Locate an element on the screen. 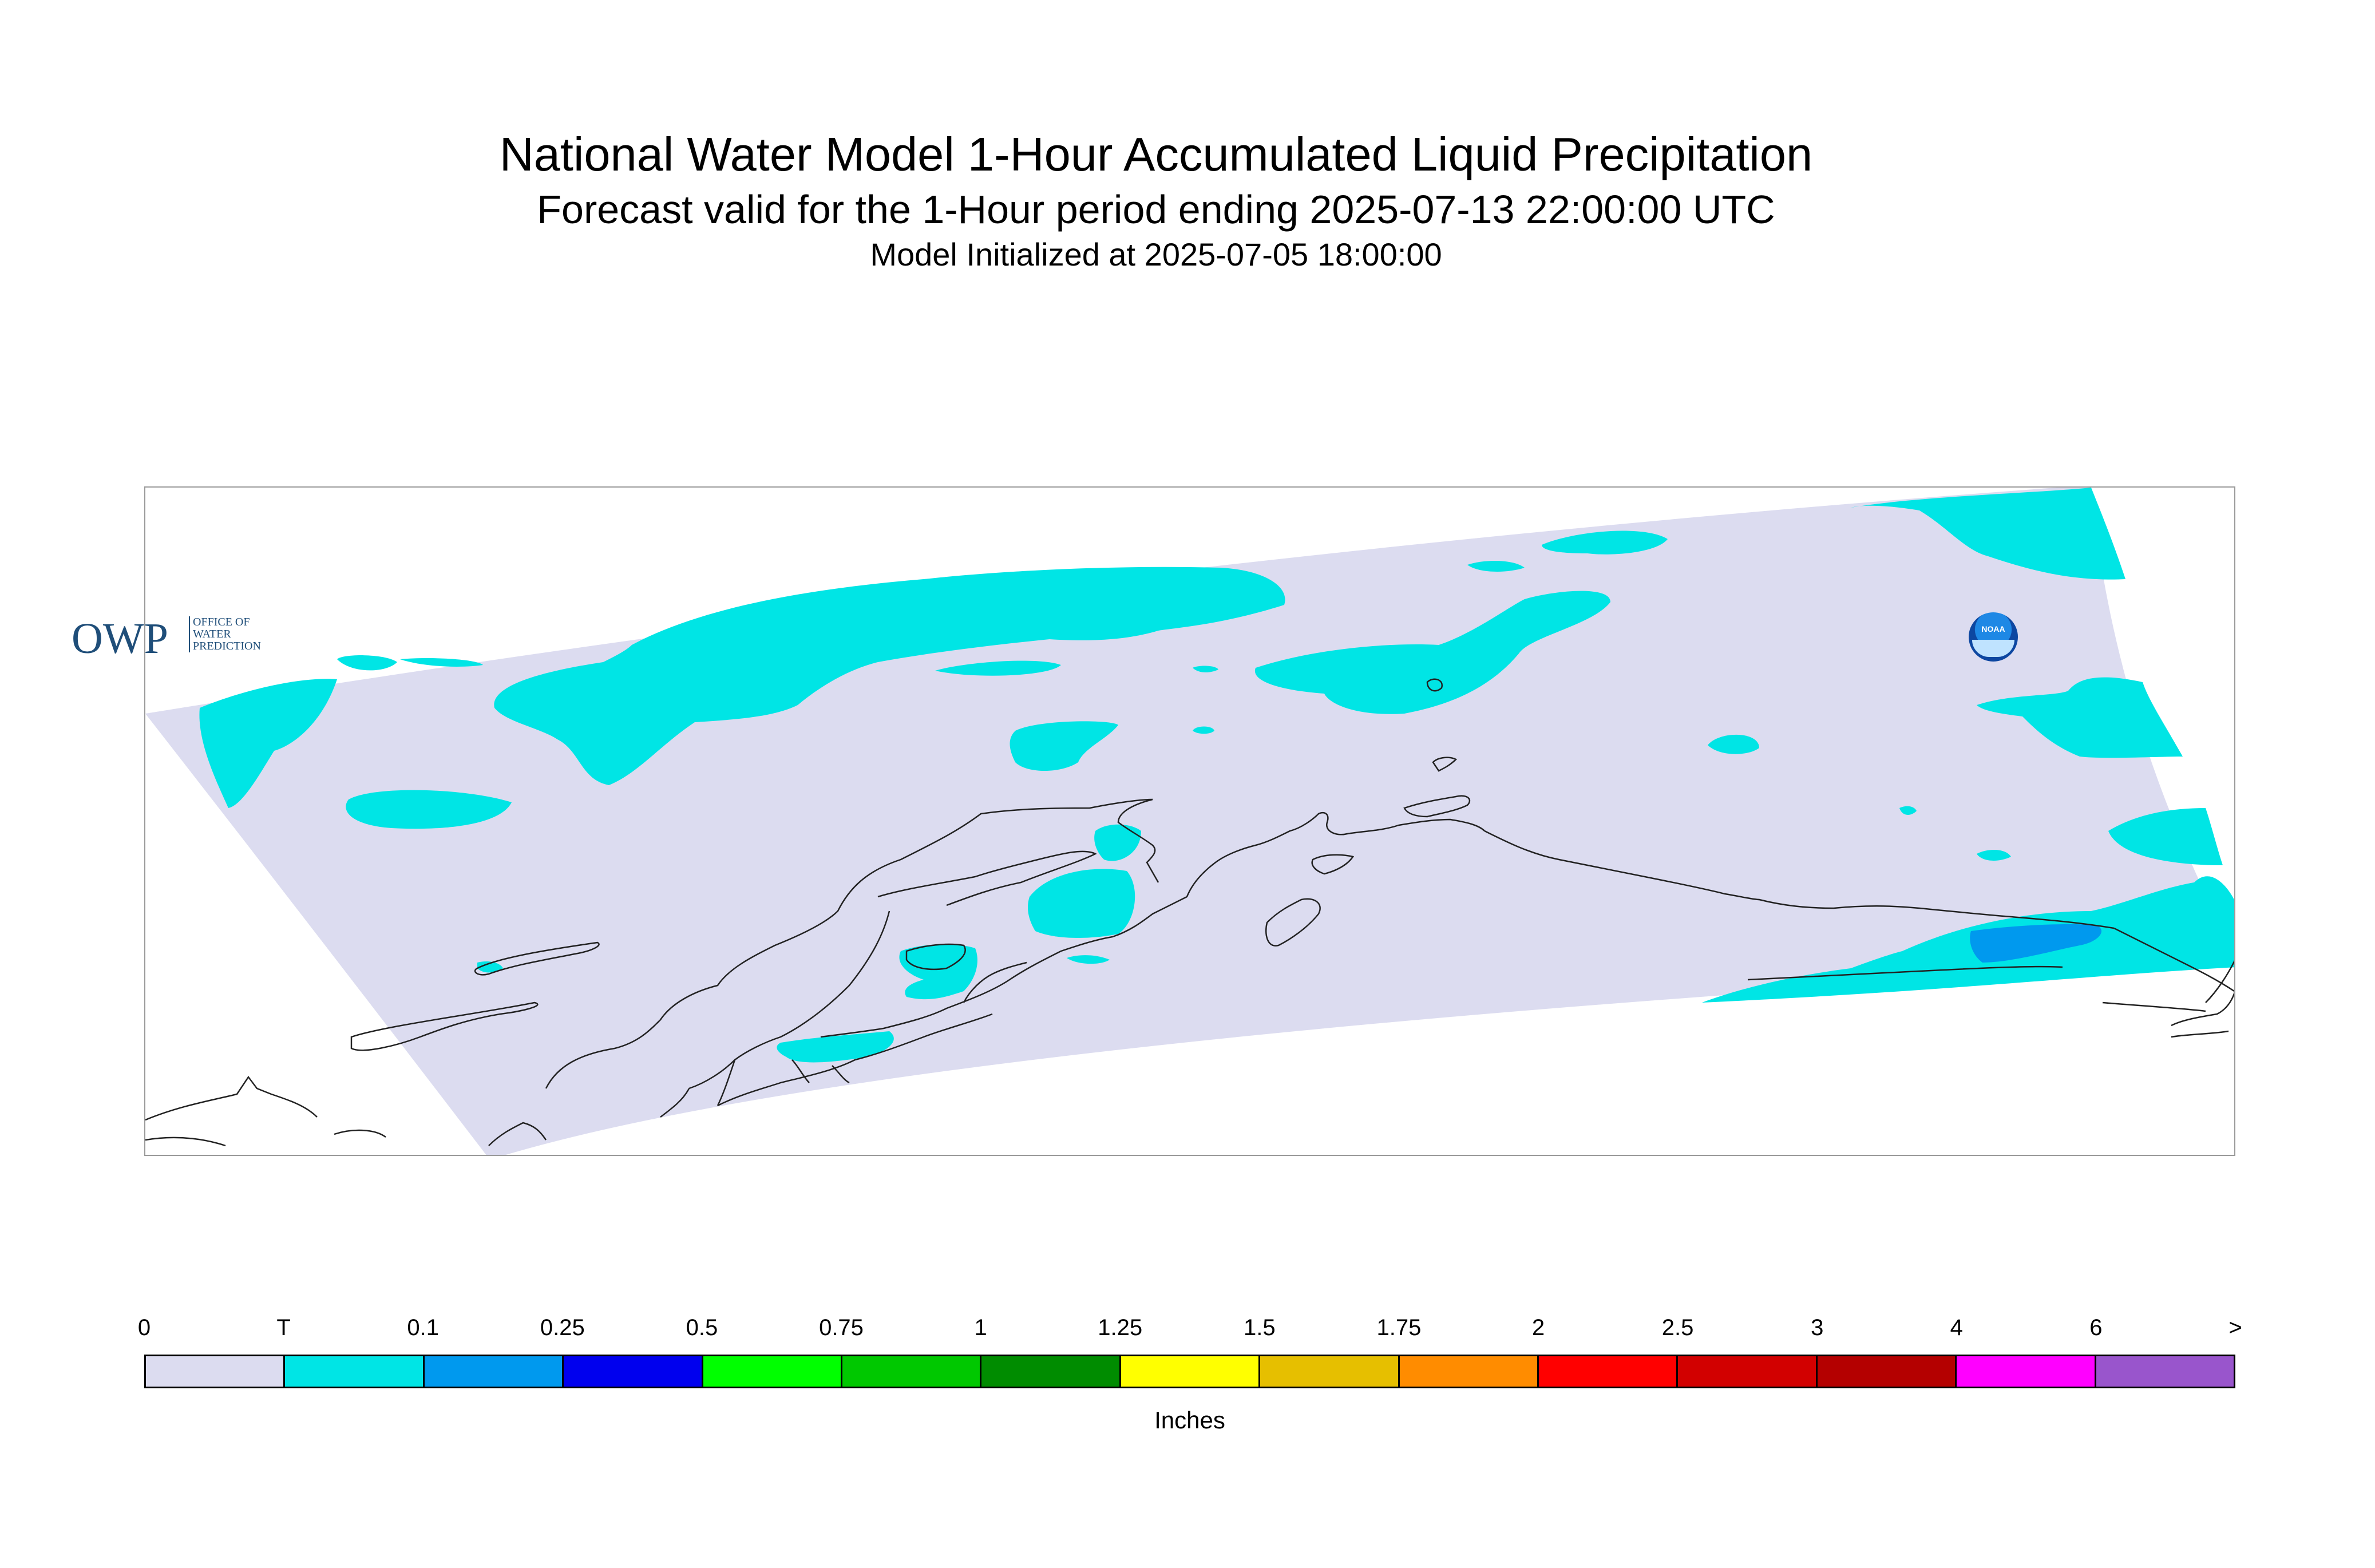 The image size is (2375, 1568). precip-area-0.1 is located at coordinates (2036, 943).